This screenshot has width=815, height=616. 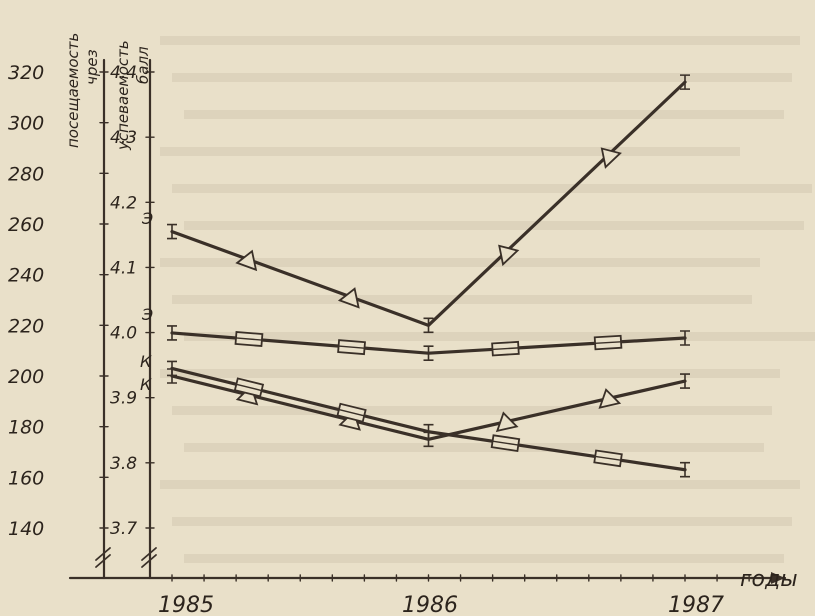 What do you see at coordinates (769, 579) in the screenshot?
I see `x-axis-title: годы` at bounding box center [769, 579].